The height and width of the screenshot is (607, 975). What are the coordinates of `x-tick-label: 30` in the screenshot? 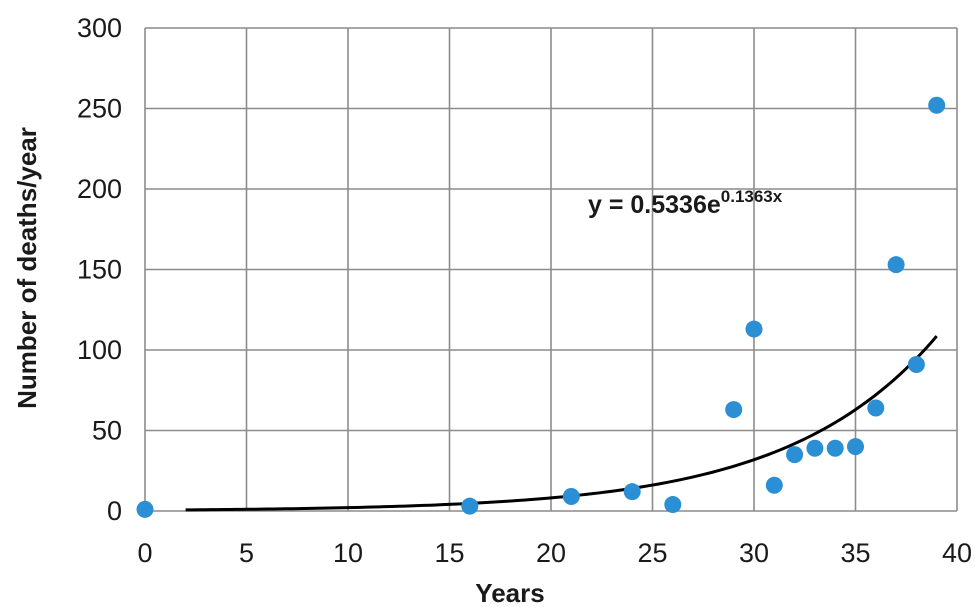 It's located at (754, 553).